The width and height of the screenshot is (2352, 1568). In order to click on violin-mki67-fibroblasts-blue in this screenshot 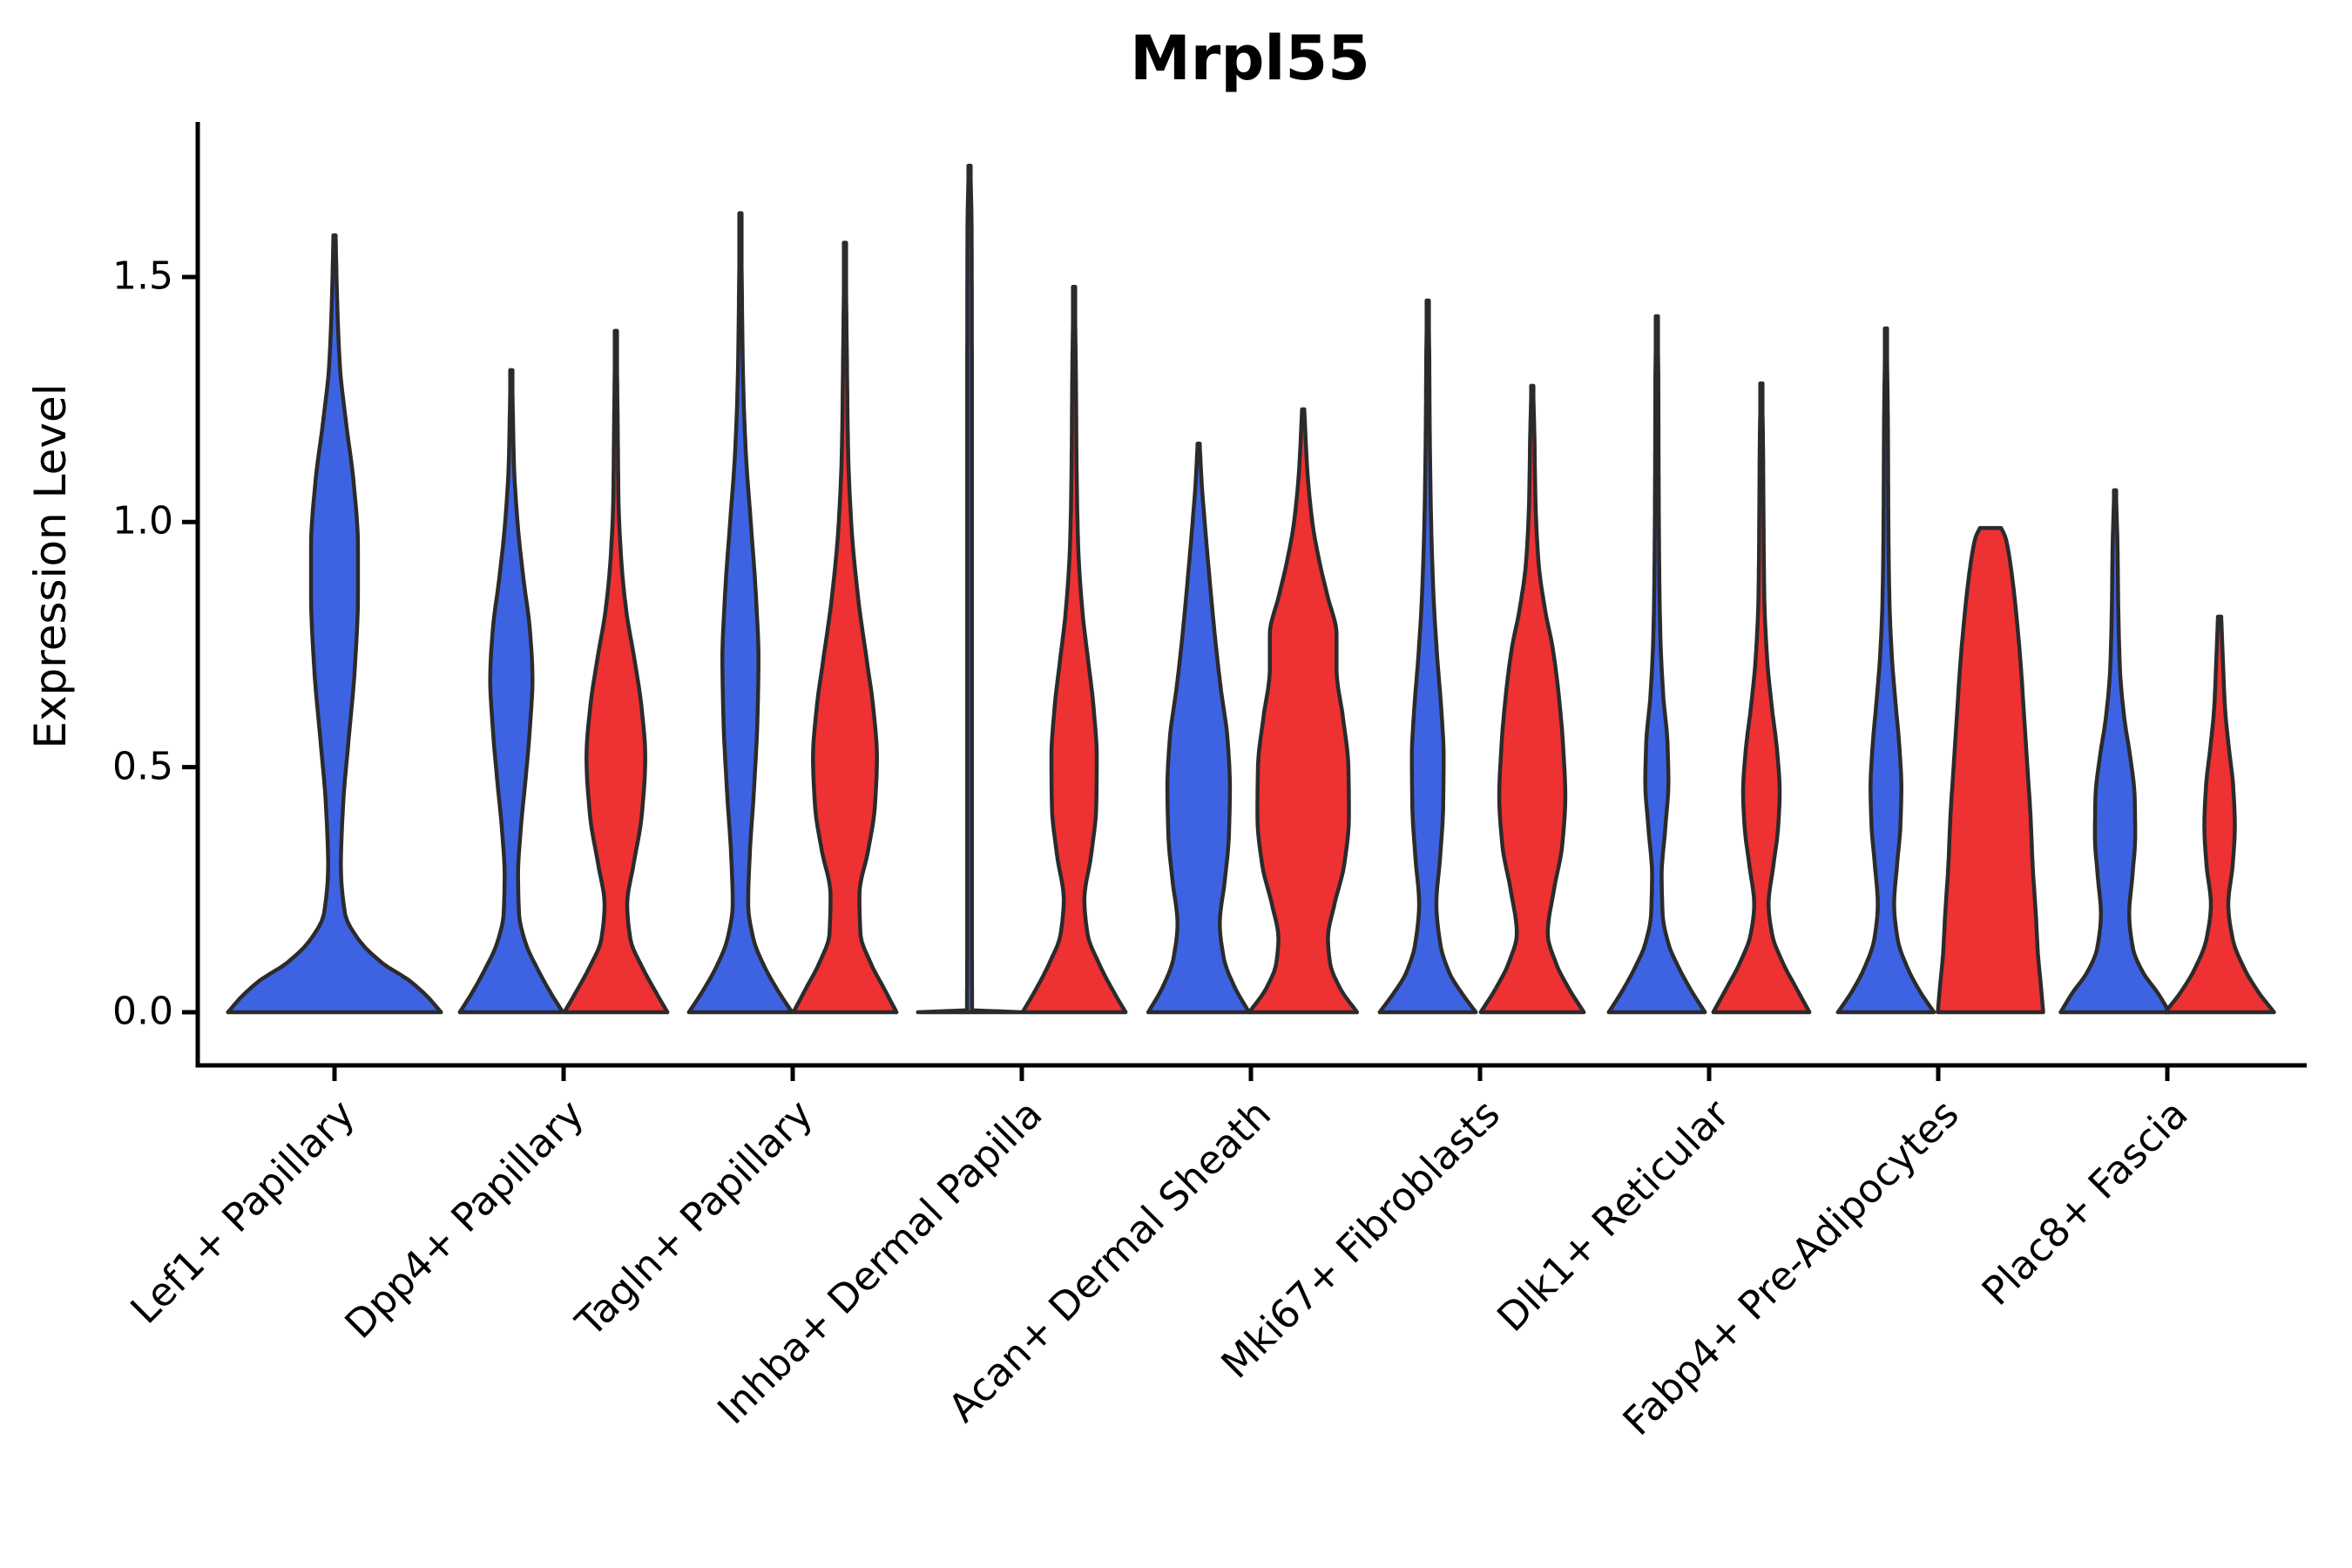, I will do `click(1428, 657)`.